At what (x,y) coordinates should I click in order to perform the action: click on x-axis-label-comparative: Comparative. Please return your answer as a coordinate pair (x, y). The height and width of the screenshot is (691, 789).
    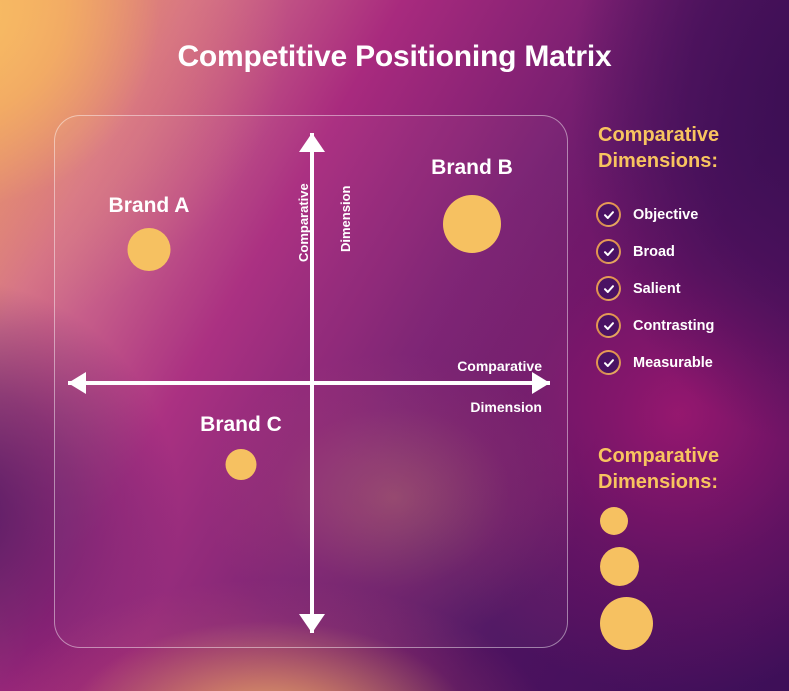
    Looking at the image, I should click on (499, 366).